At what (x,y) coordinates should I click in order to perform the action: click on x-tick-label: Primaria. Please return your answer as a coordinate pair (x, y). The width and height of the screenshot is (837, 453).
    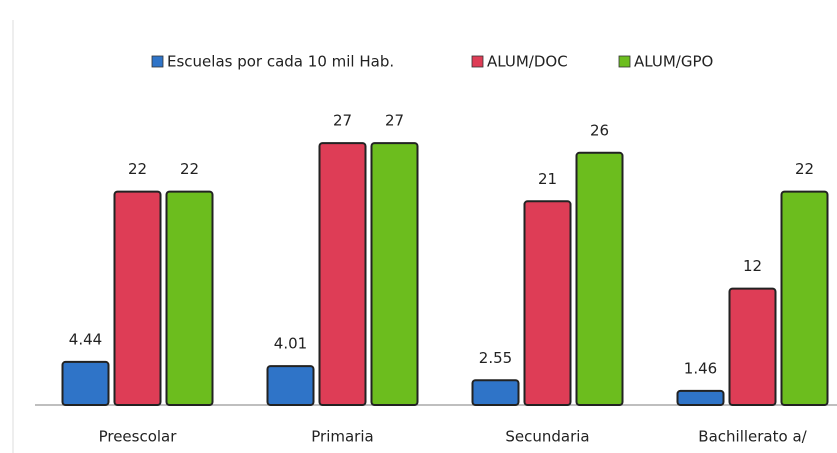
    Looking at the image, I should click on (342, 437).